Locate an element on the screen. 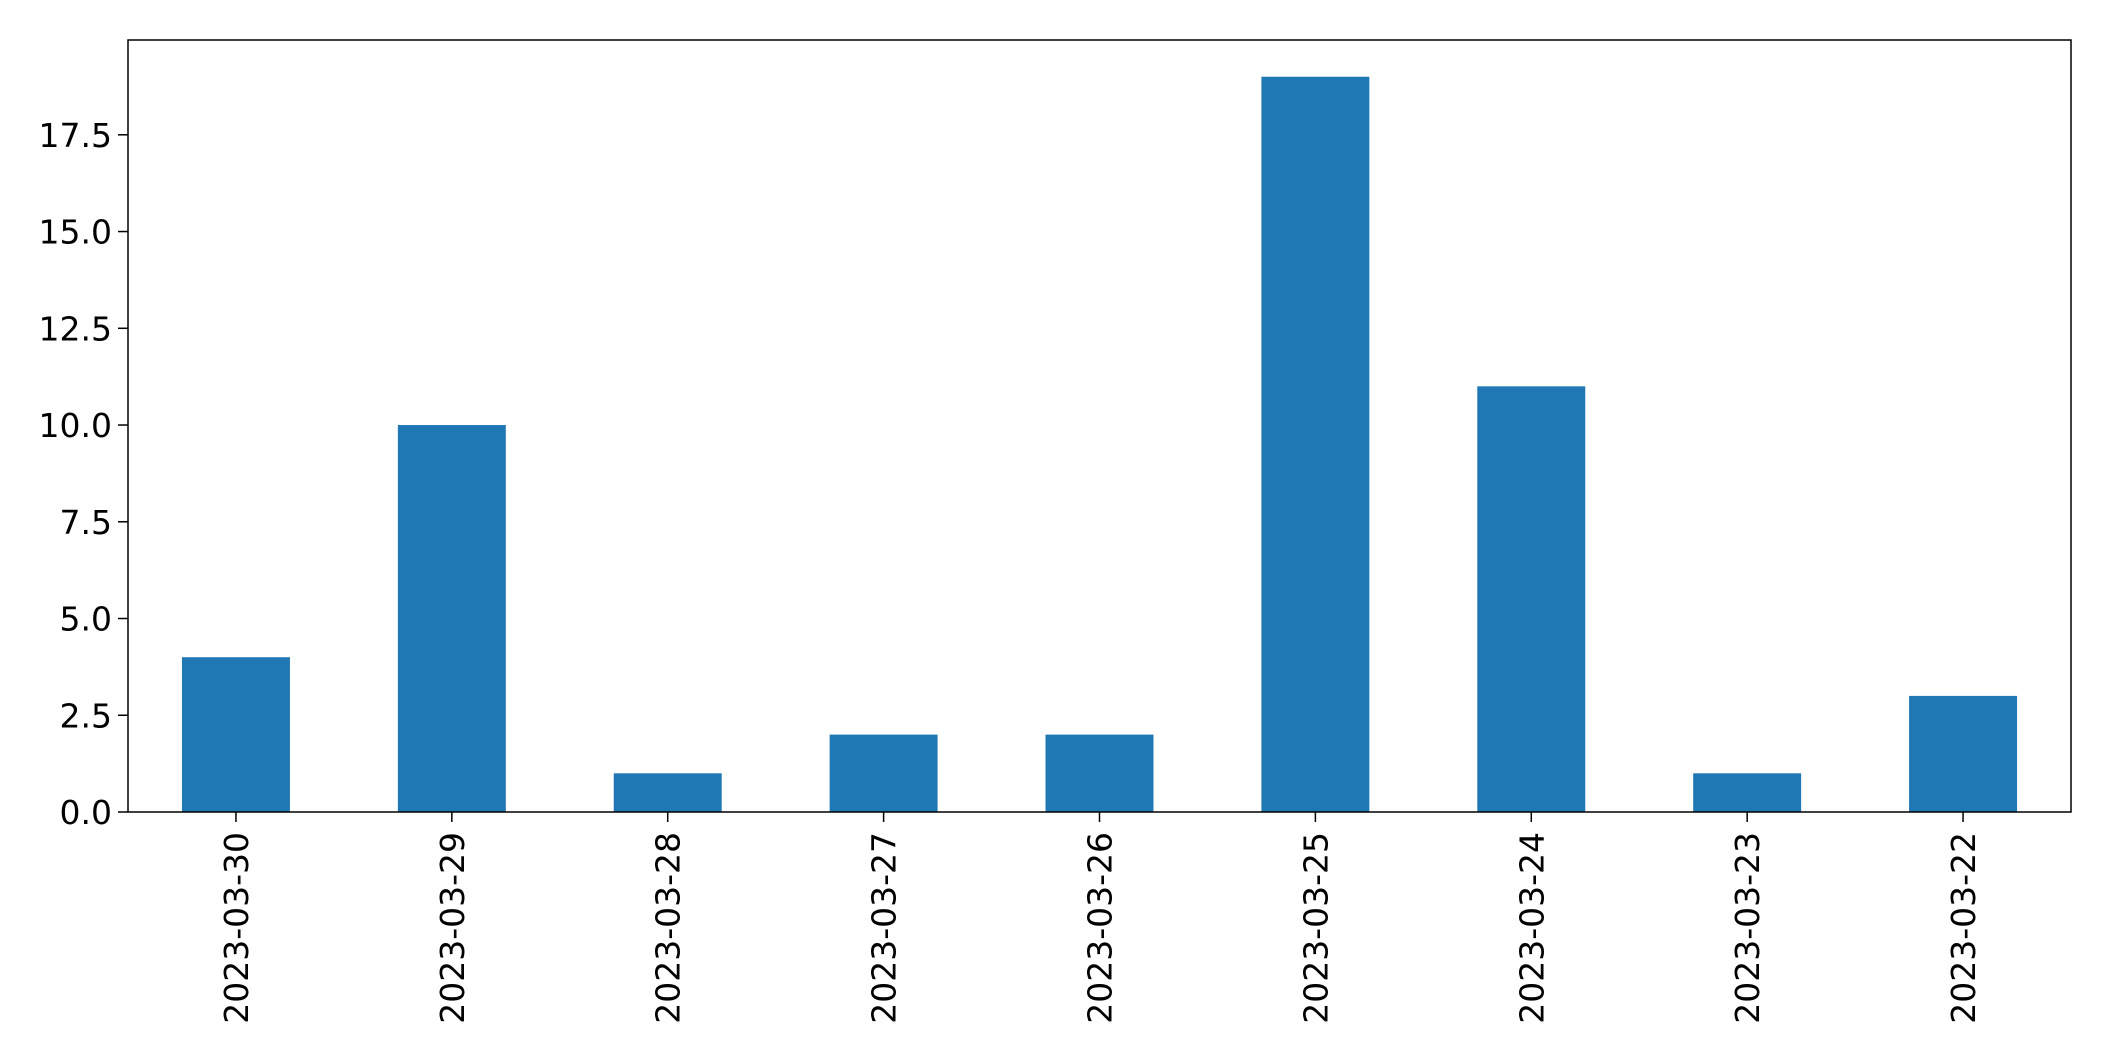  y-tick-label: 15.0 is located at coordinates (75, 232).